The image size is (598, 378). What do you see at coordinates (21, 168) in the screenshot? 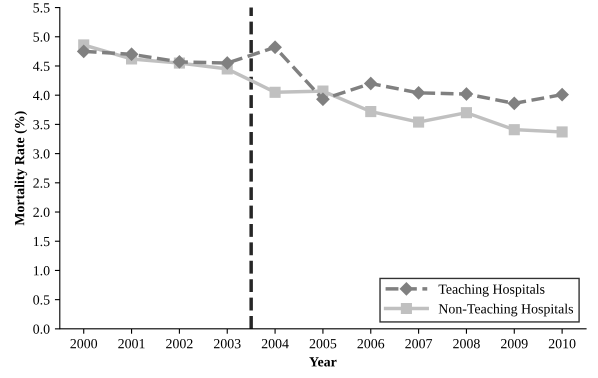
I see `y-axis-title: Mortality Rate (%)` at bounding box center [21, 168].